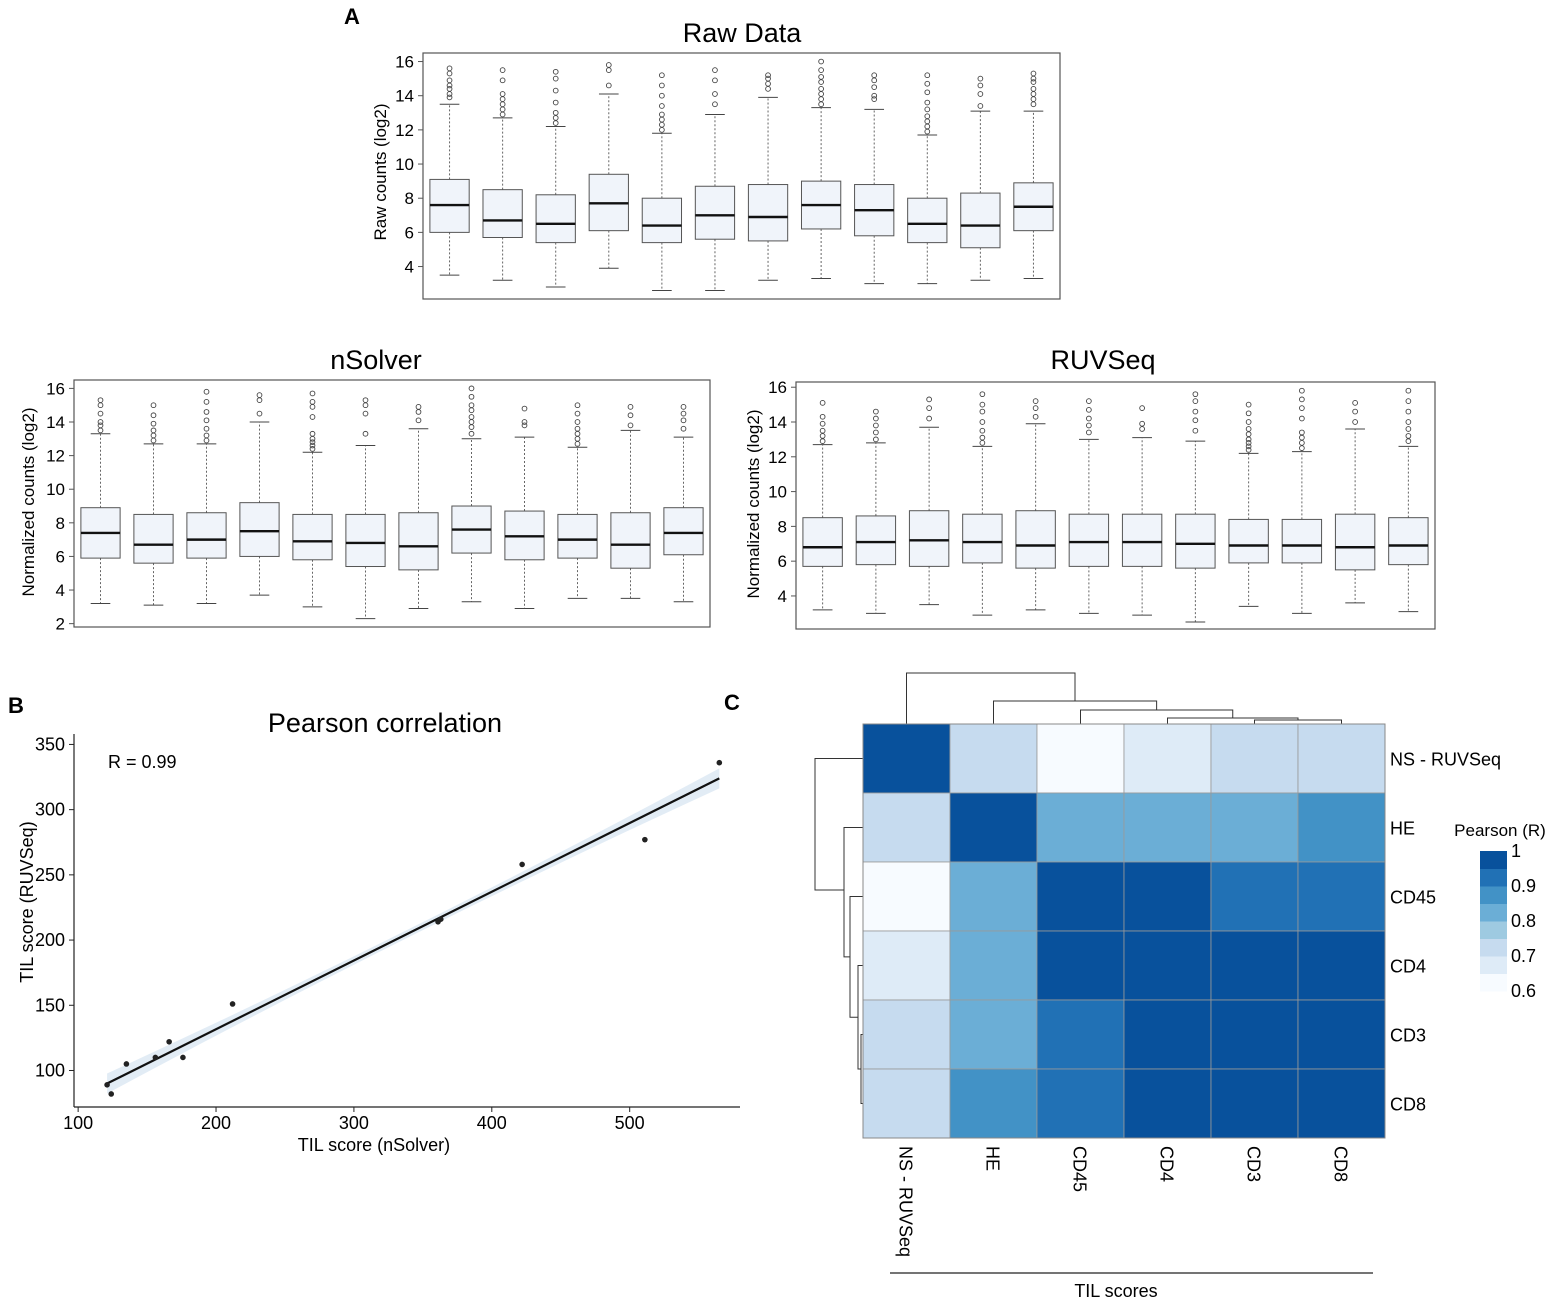 Image resolution: width=1555 pixels, height=1298 pixels. What do you see at coordinates (1413, 898) in the screenshot?
I see `heatmap-row-label: CD45` at bounding box center [1413, 898].